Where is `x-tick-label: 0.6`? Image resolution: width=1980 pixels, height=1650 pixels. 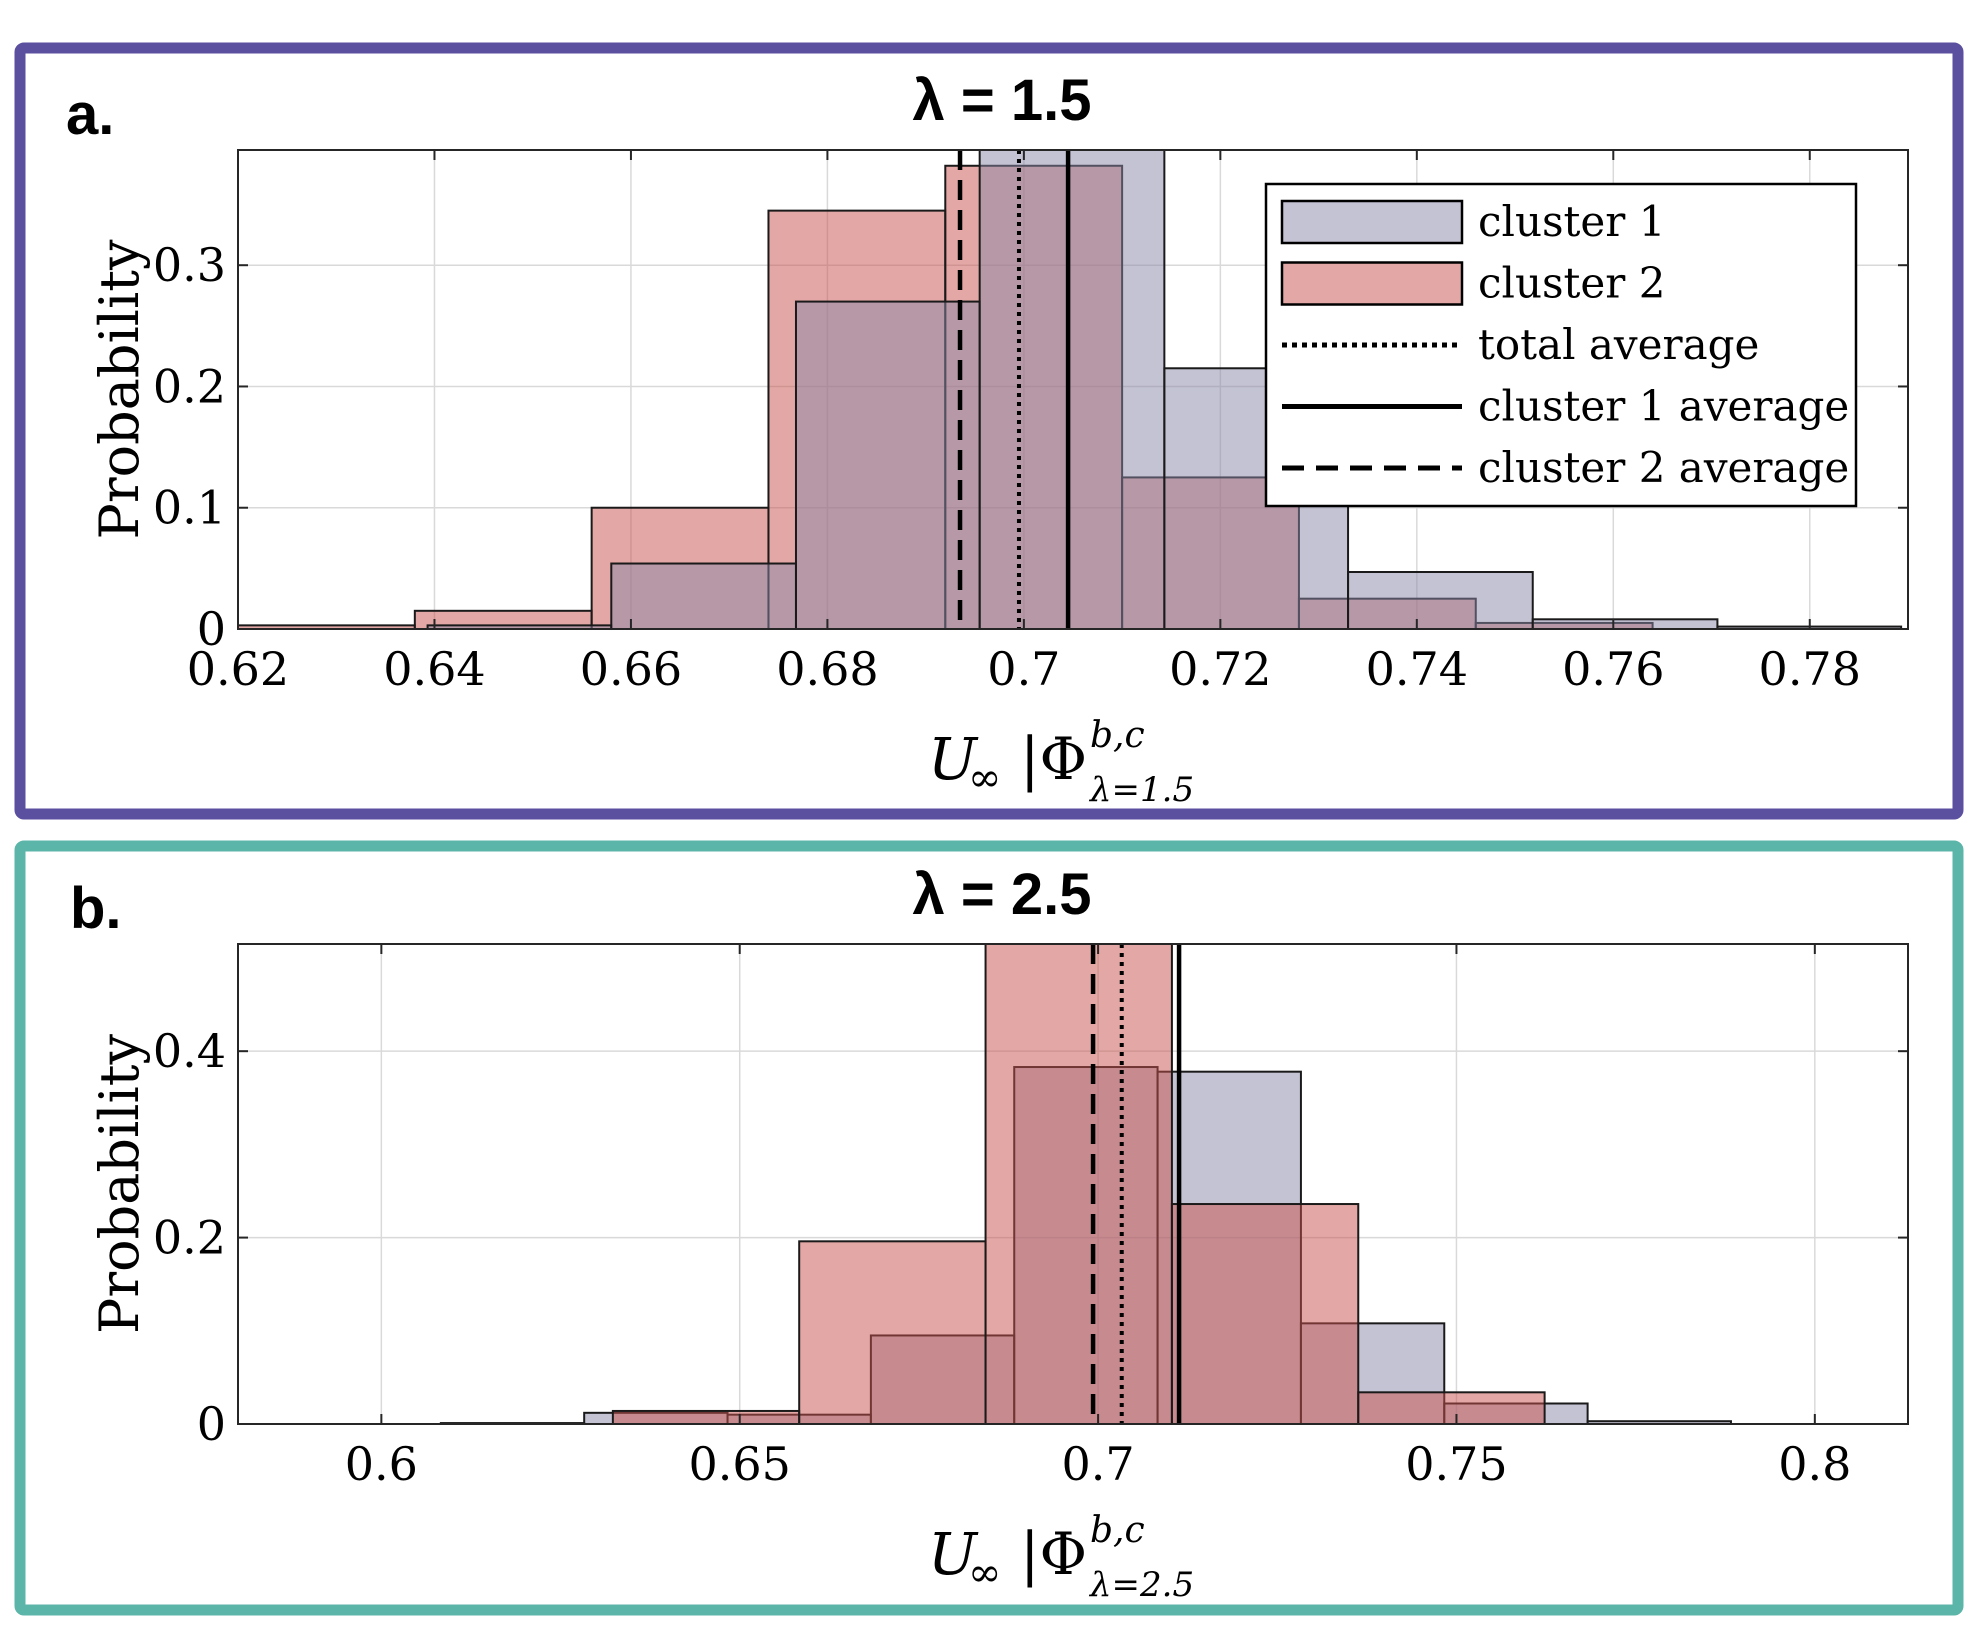 x-tick-label: 0.6 is located at coordinates (381, 1464).